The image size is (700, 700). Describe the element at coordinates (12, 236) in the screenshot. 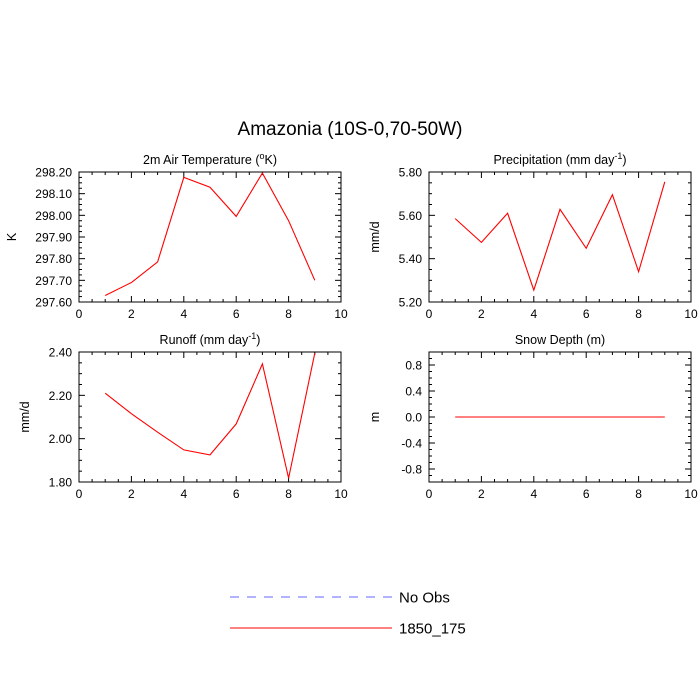

I see `temperature-ylabel: K` at that location.